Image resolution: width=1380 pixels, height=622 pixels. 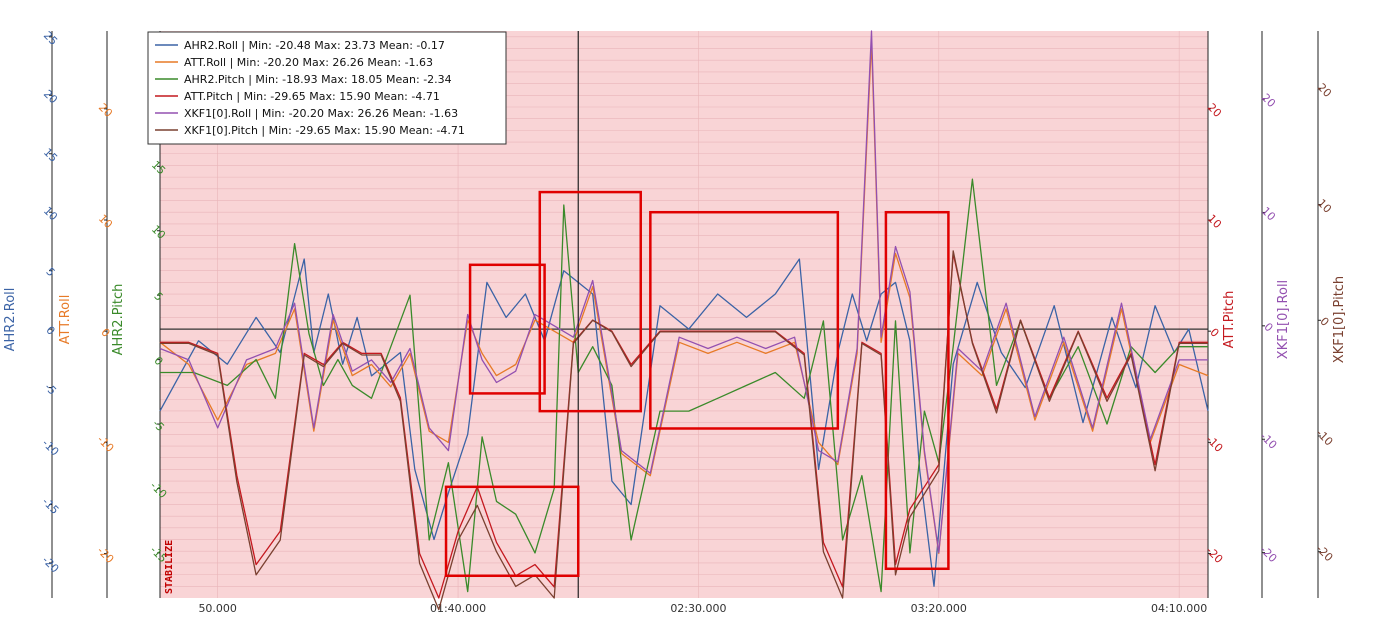 I want to click on tick-label: 5, so click(x=50, y=272).